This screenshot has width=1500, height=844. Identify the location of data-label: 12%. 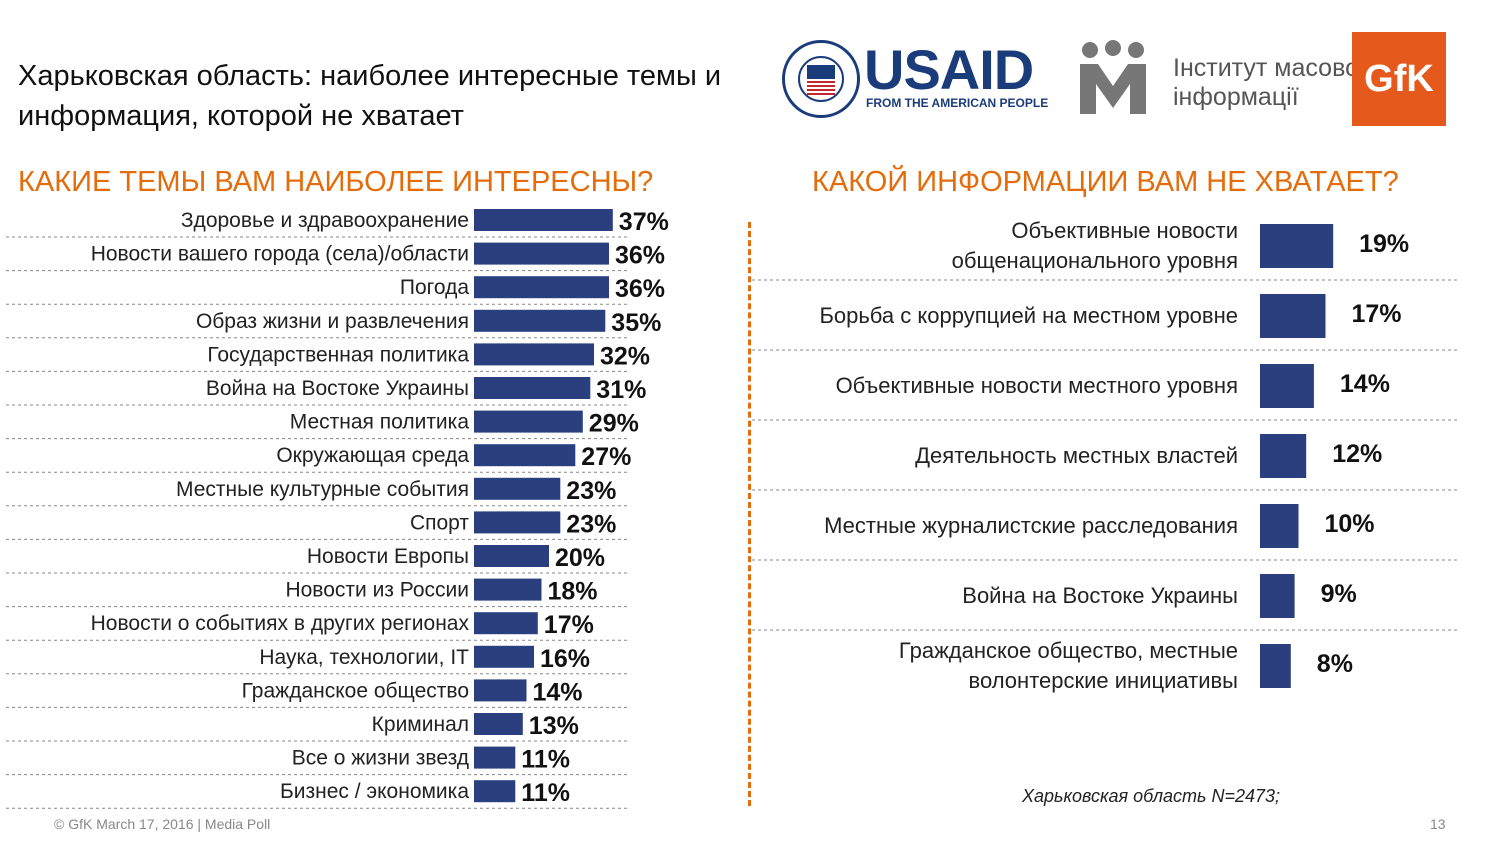
(1357, 454).